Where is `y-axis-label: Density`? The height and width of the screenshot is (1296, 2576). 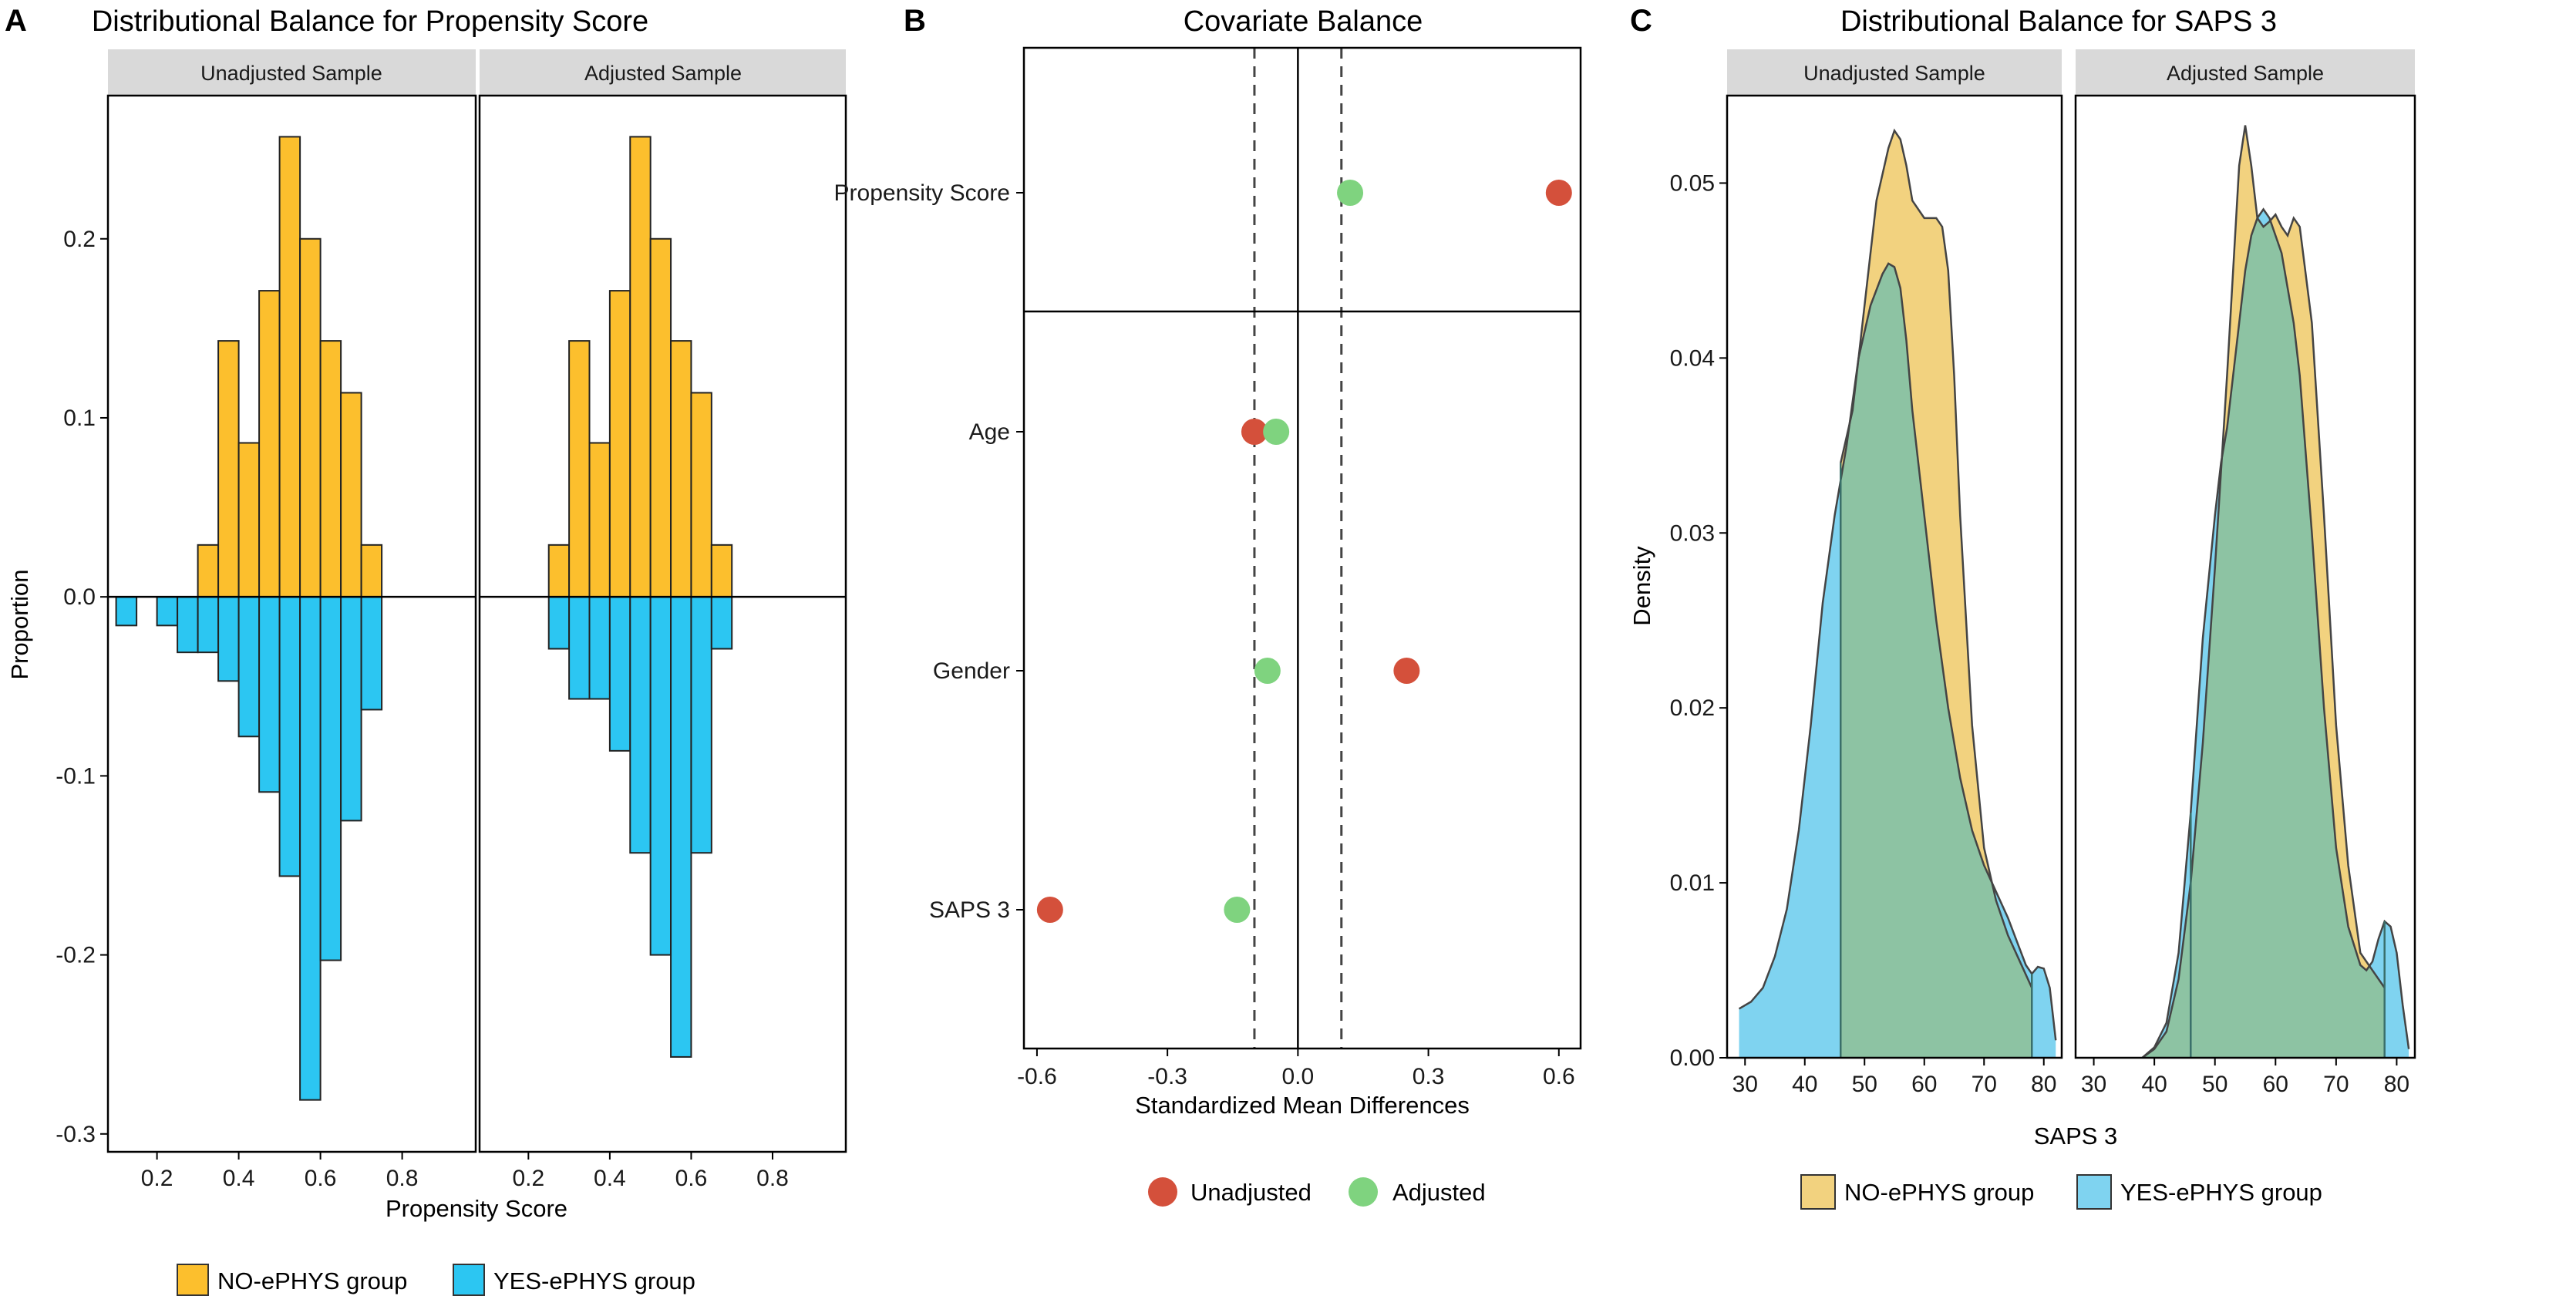
y-axis-label: Density is located at coordinates (1642, 586).